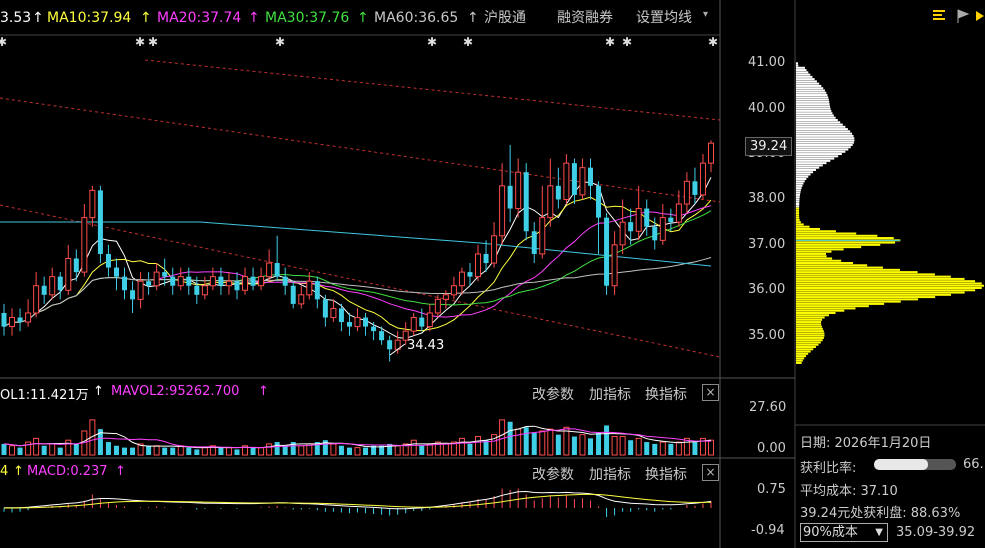 Image resolution: width=985 pixels, height=548 pixels. What do you see at coordinates (710, 472) in the screenshot?
I see `macd-close-button: ×` at bounding box center [710, 472].